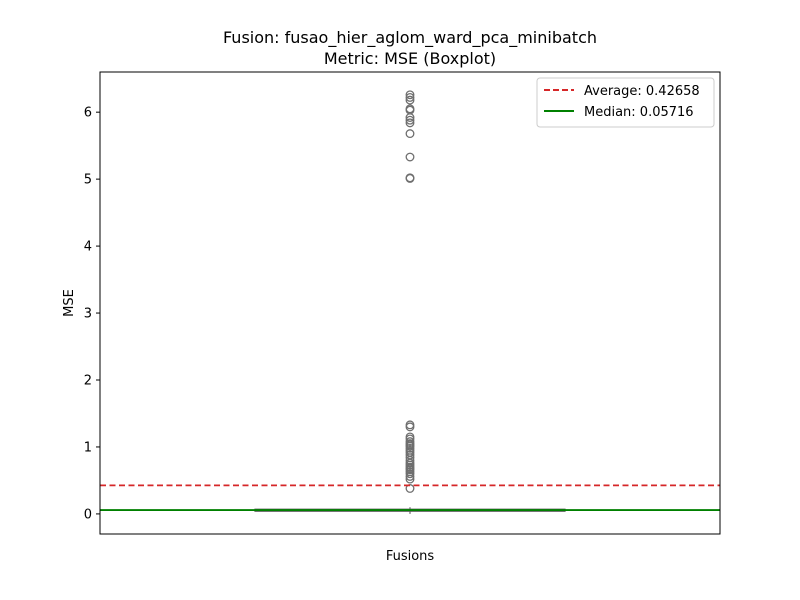 The width and height of the screenshot is (800, 600). What do you see at coordinates (88, 180) in the screenshot?
I see `y-tick-label: 5` at bounding box center [88, 180].